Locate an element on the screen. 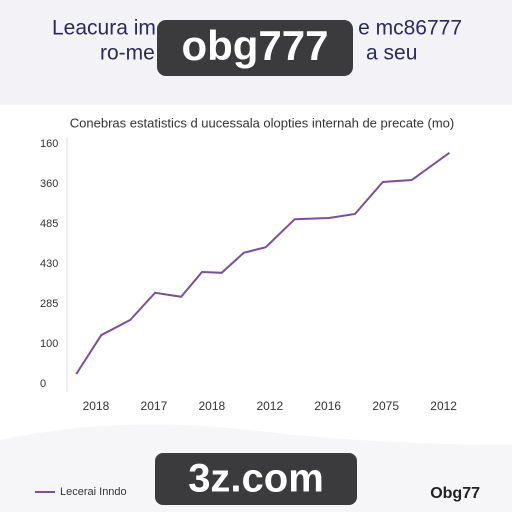 This screenshot has width=512, height=512. y-tick-label: 100 is located at coordinates (49, 344).